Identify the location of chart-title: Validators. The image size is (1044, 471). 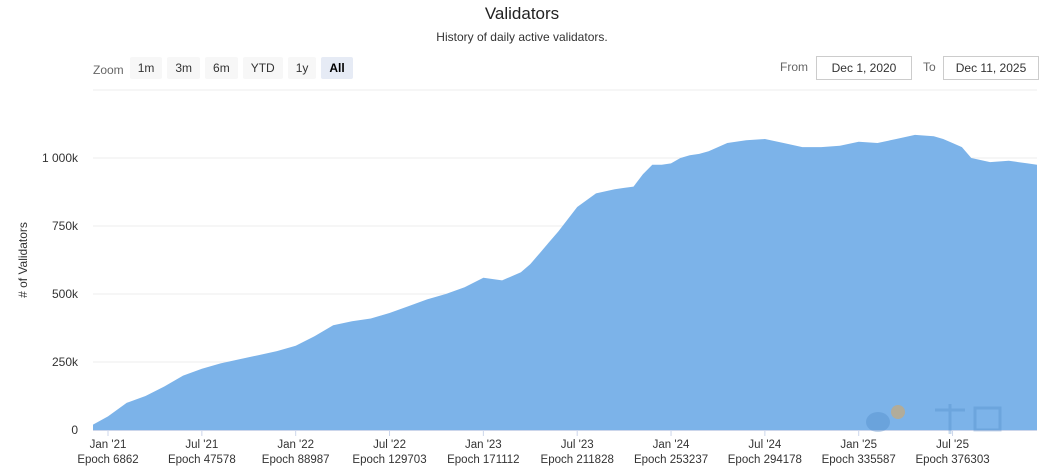
(522, 13).